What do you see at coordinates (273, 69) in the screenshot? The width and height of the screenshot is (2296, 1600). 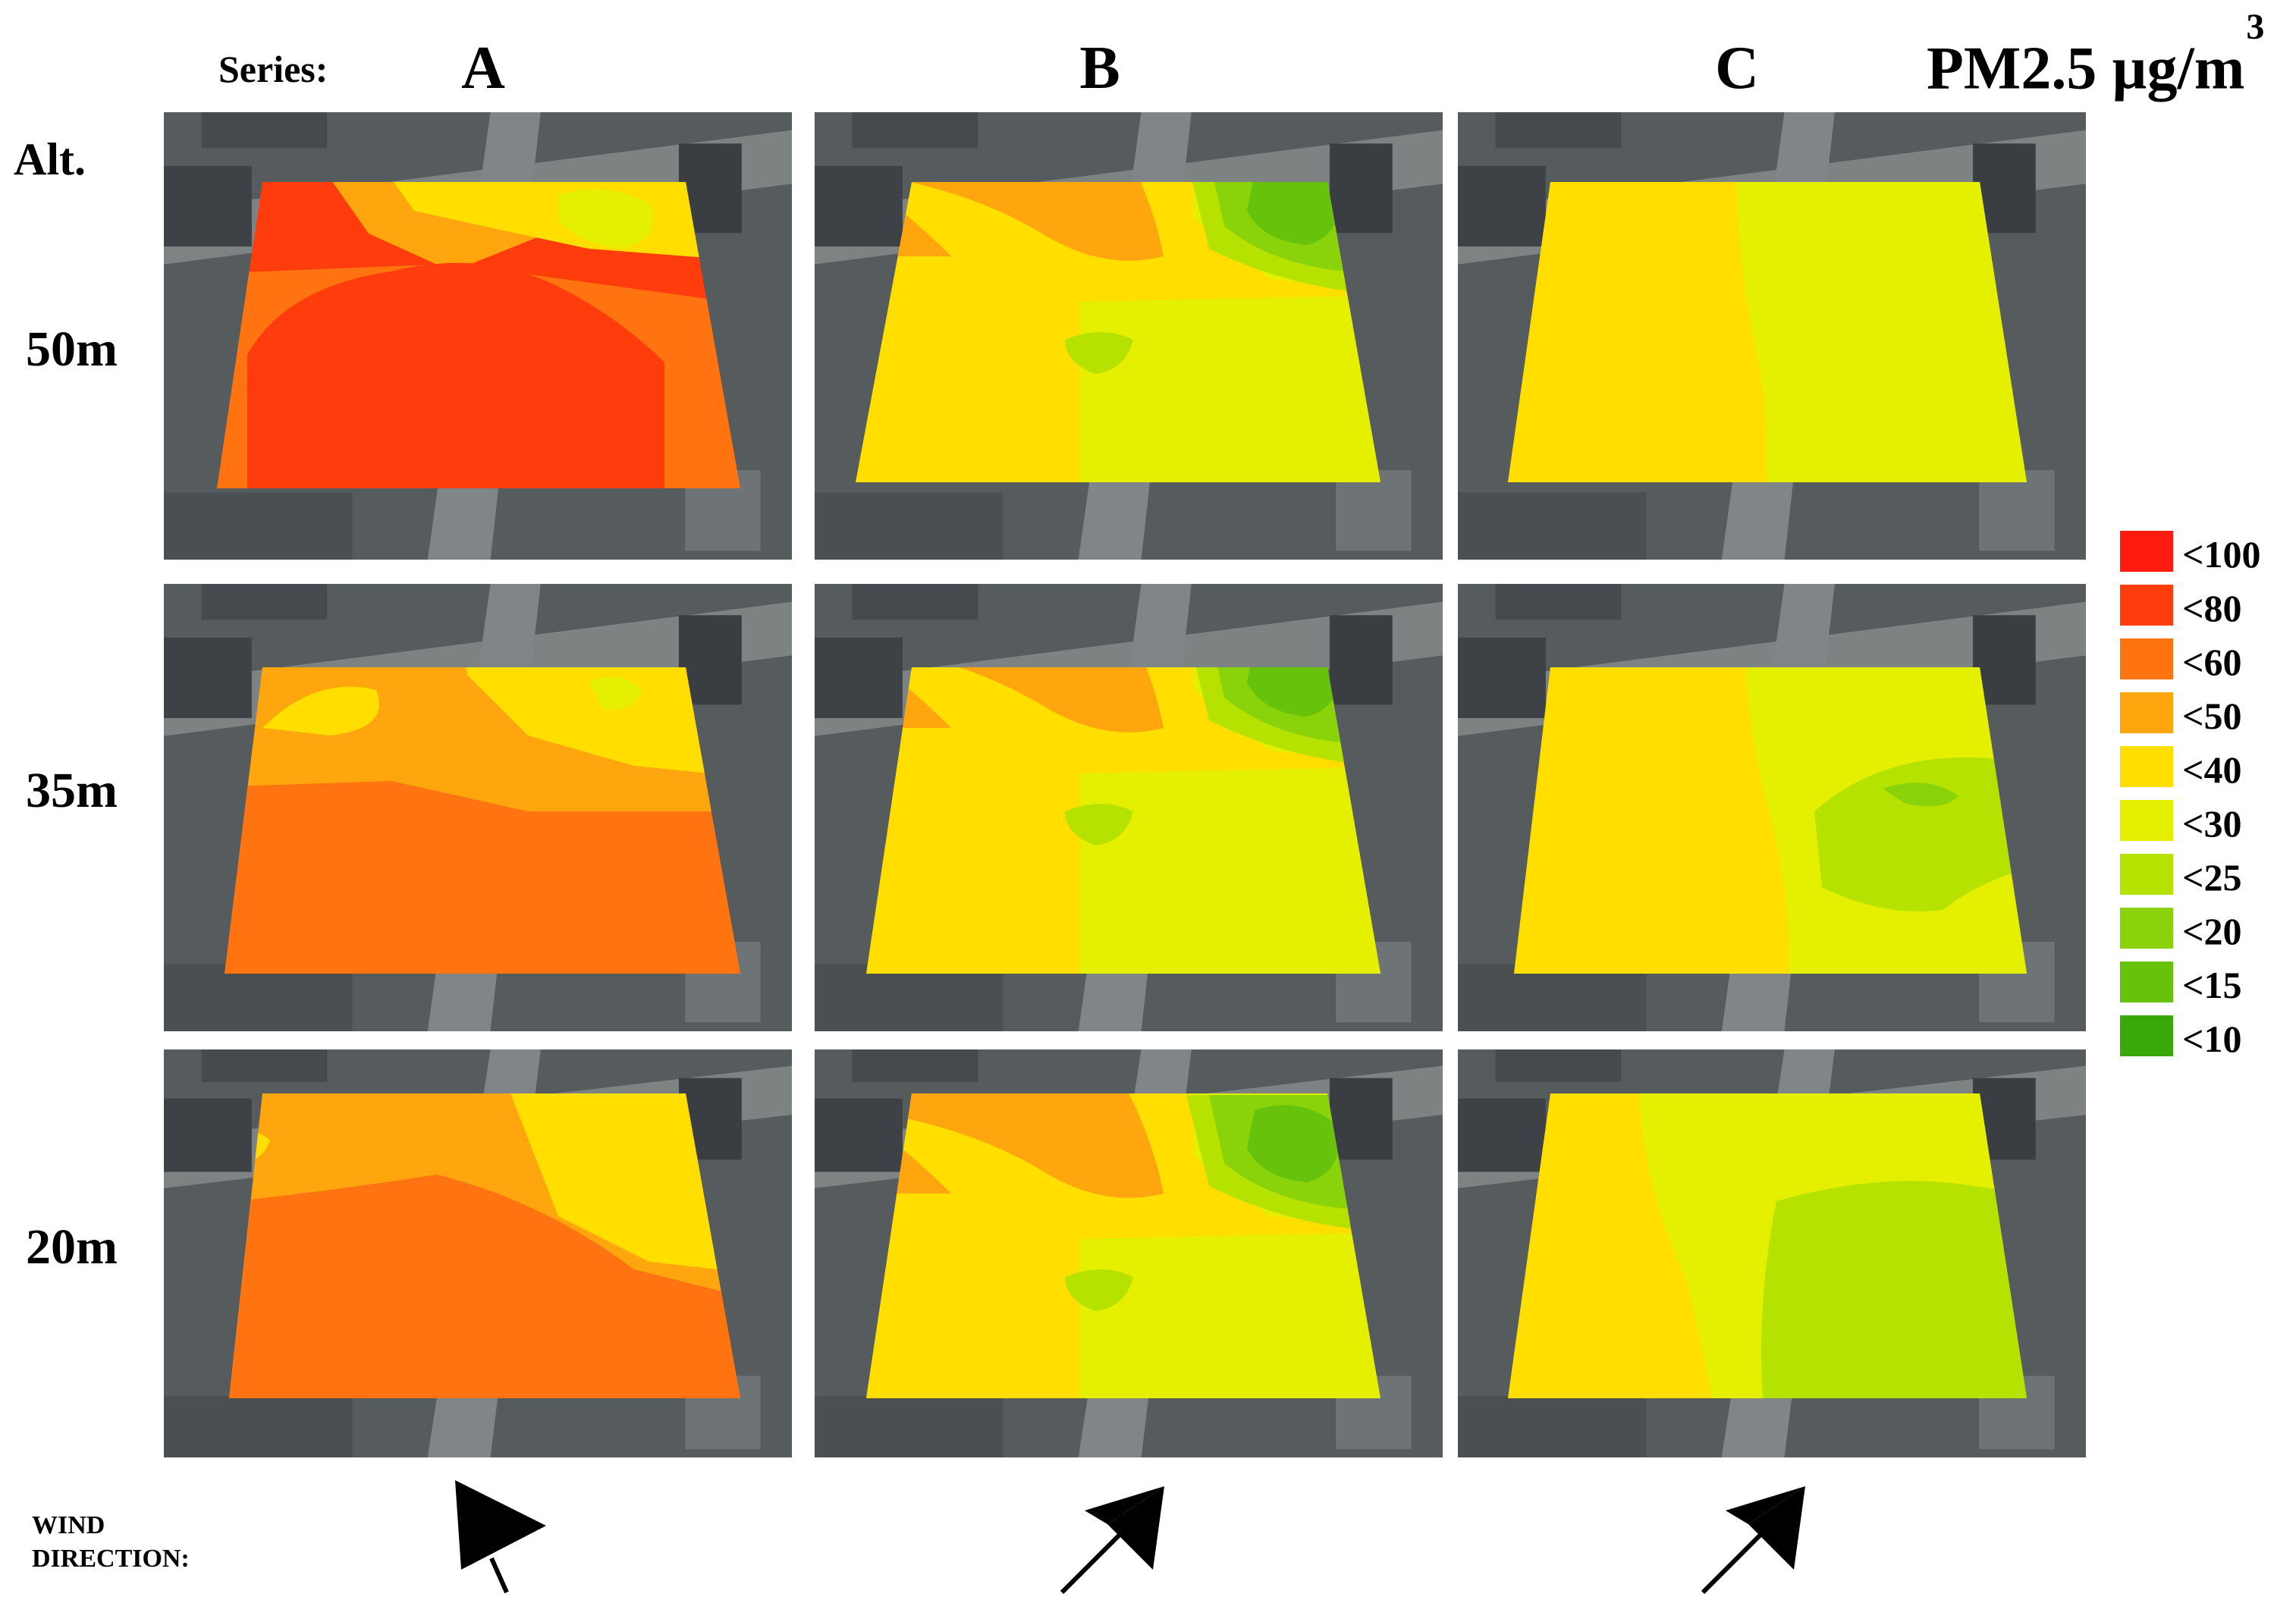 I see `series-label: Series:` at bounding box center [273, 69].